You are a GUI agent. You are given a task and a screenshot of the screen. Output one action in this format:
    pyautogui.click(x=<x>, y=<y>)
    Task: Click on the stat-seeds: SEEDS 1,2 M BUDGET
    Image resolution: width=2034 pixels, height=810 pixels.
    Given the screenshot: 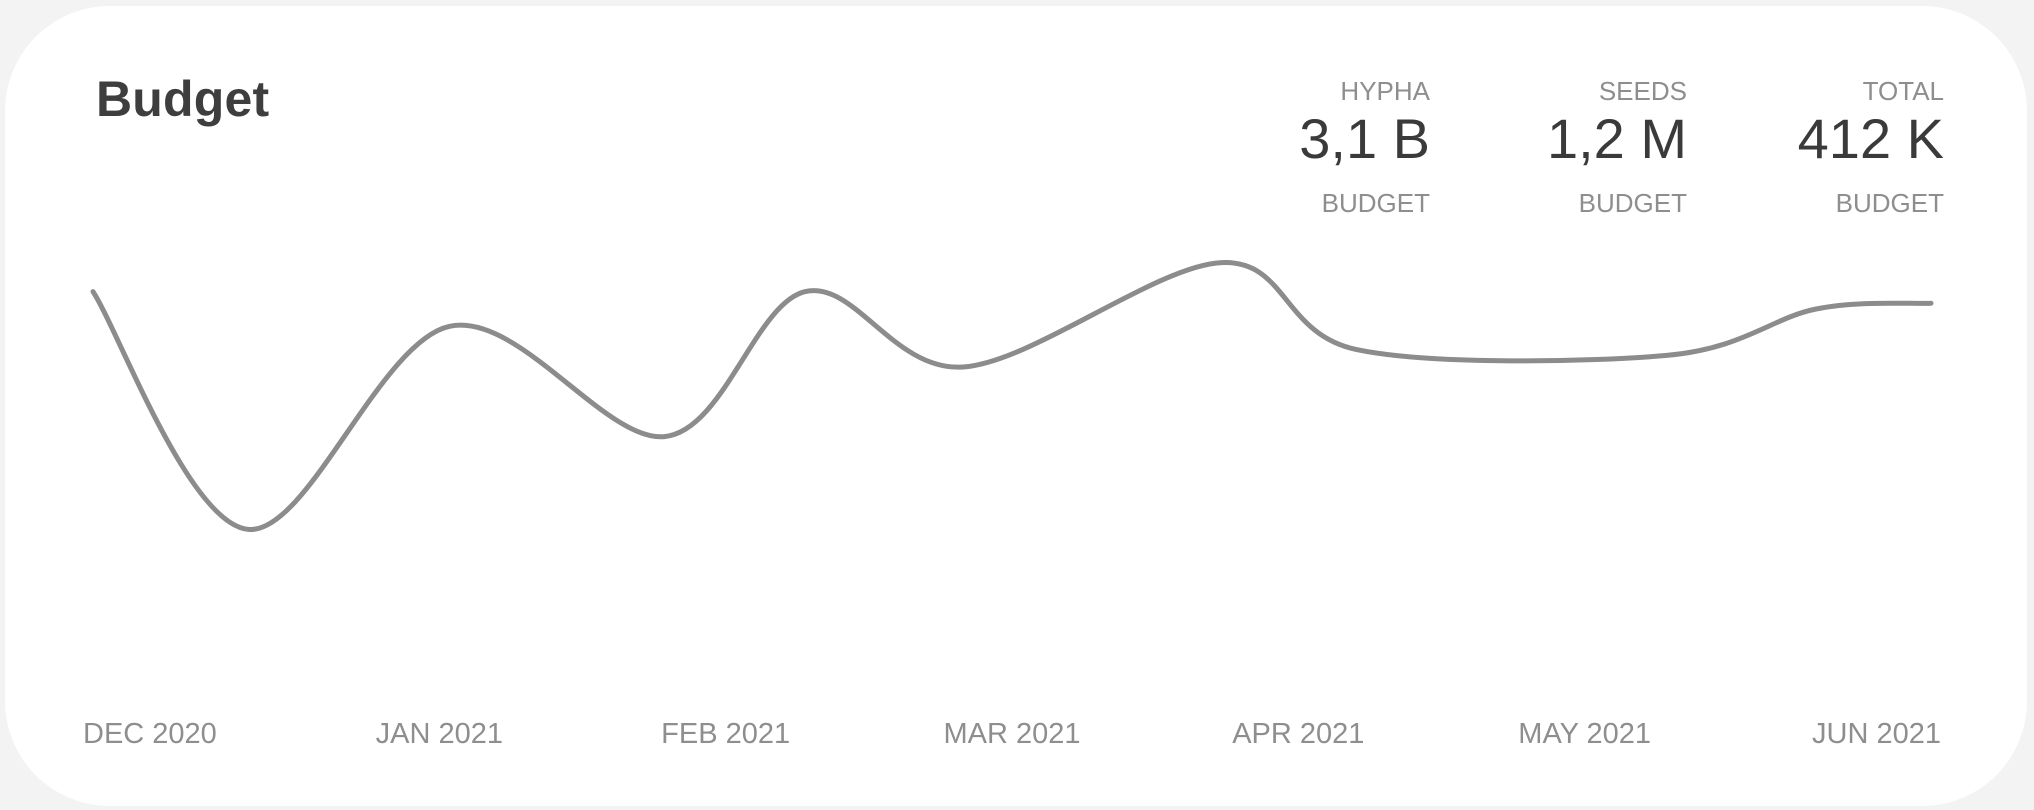 What is the action you would take?
    pyautogui.click(x=1577, y=147)
    